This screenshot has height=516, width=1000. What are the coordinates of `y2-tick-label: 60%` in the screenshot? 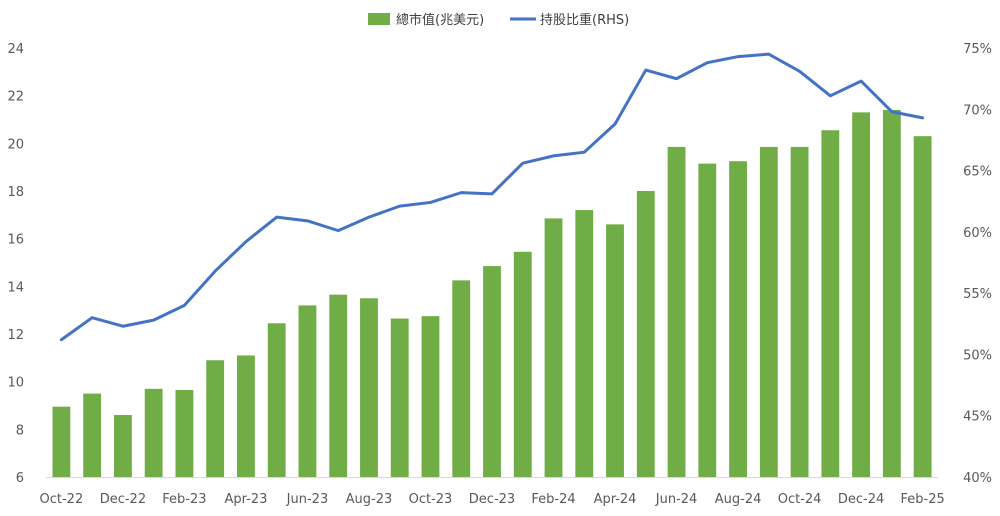 It's located at (977, 233).